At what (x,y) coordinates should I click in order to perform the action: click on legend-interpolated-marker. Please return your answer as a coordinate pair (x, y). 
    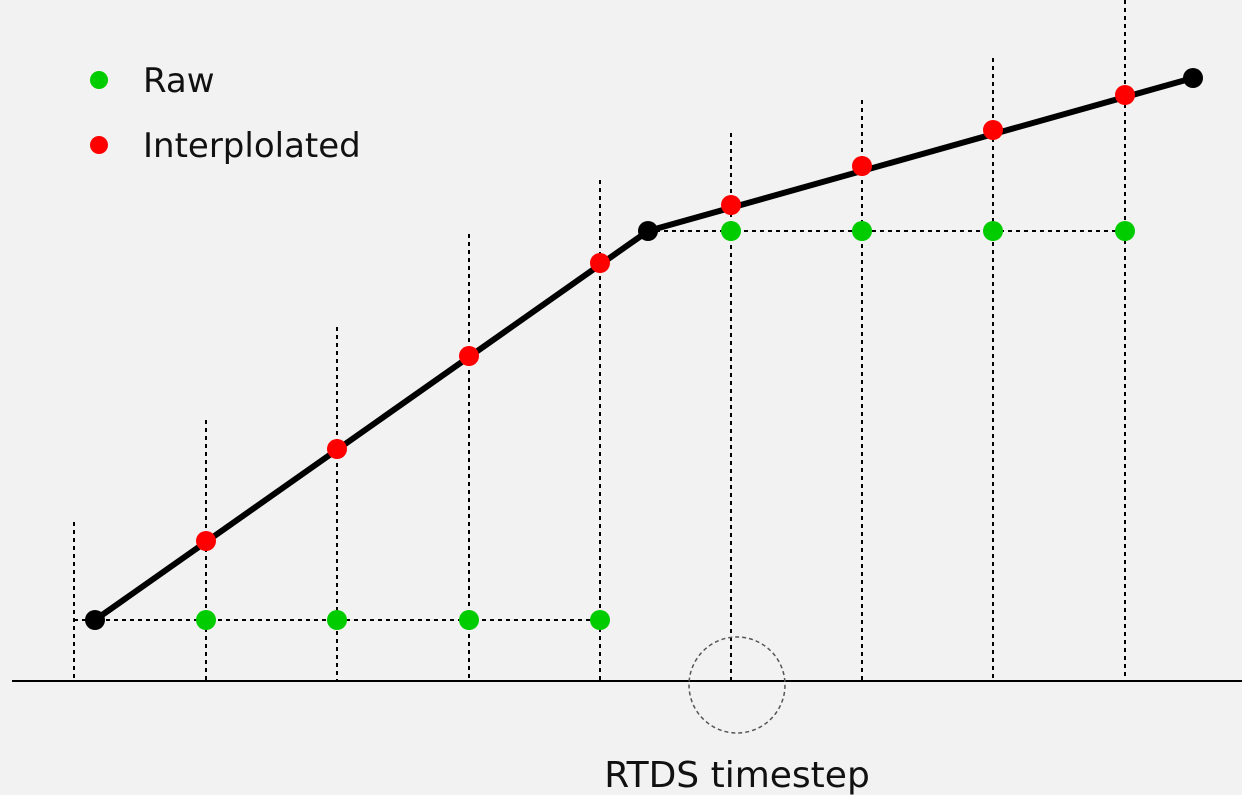
    Looking at the image, I should click on (99, 145).